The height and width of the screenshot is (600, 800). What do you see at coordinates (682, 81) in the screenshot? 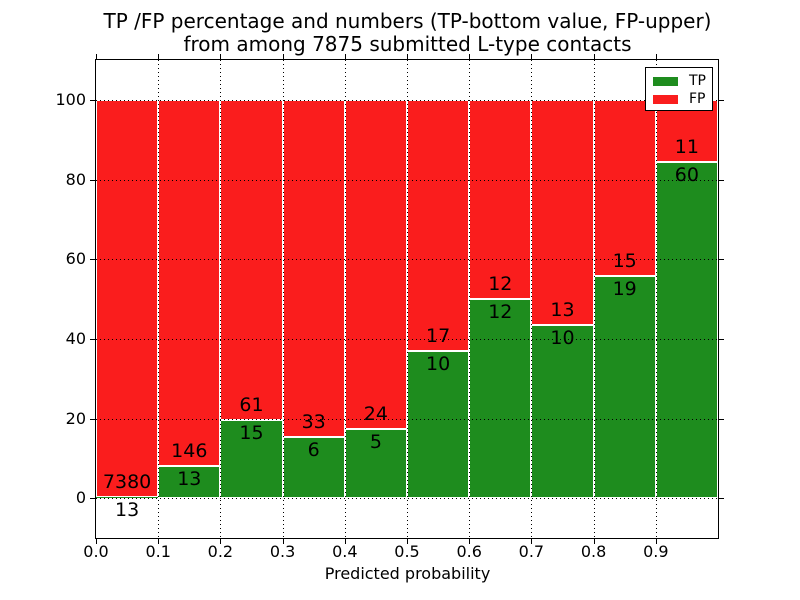
I see `legend-item: TP` at bounding box center [682, 81].